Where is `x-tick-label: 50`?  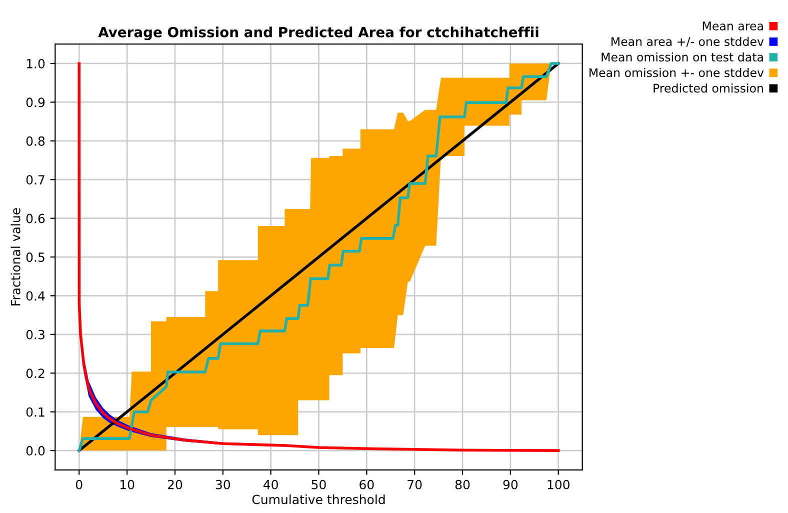 x-tick-label: 50 is located at coordinates (319, 485).